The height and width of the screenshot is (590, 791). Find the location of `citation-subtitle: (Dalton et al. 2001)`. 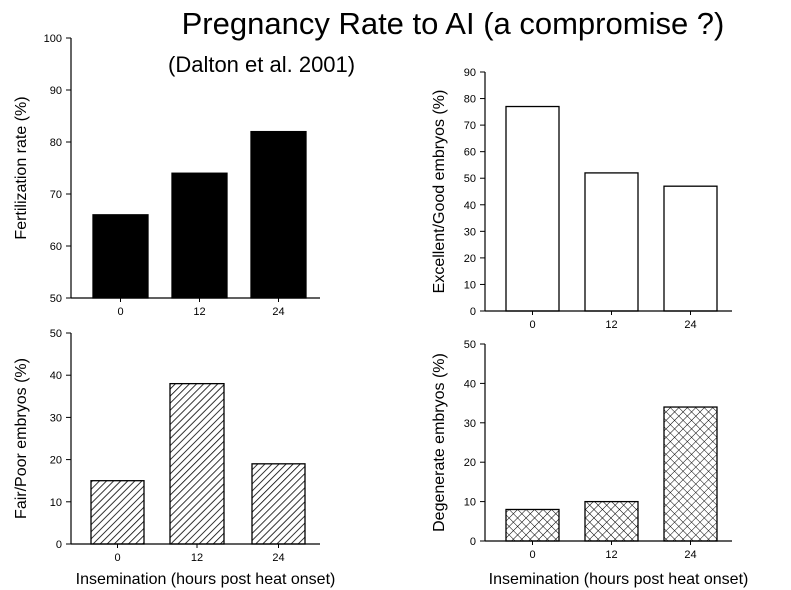

citation-subtitle: (Dalton et al. 2001) is located at coordinates (262, 64).